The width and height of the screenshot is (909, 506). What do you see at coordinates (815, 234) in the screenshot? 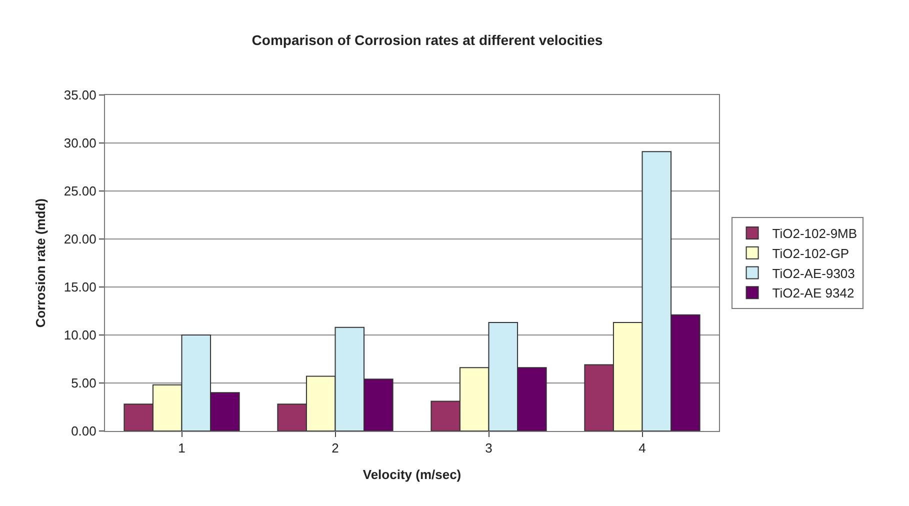
I see `legend-label: TiO2-102-9MB` at bounding box center [815, 234].